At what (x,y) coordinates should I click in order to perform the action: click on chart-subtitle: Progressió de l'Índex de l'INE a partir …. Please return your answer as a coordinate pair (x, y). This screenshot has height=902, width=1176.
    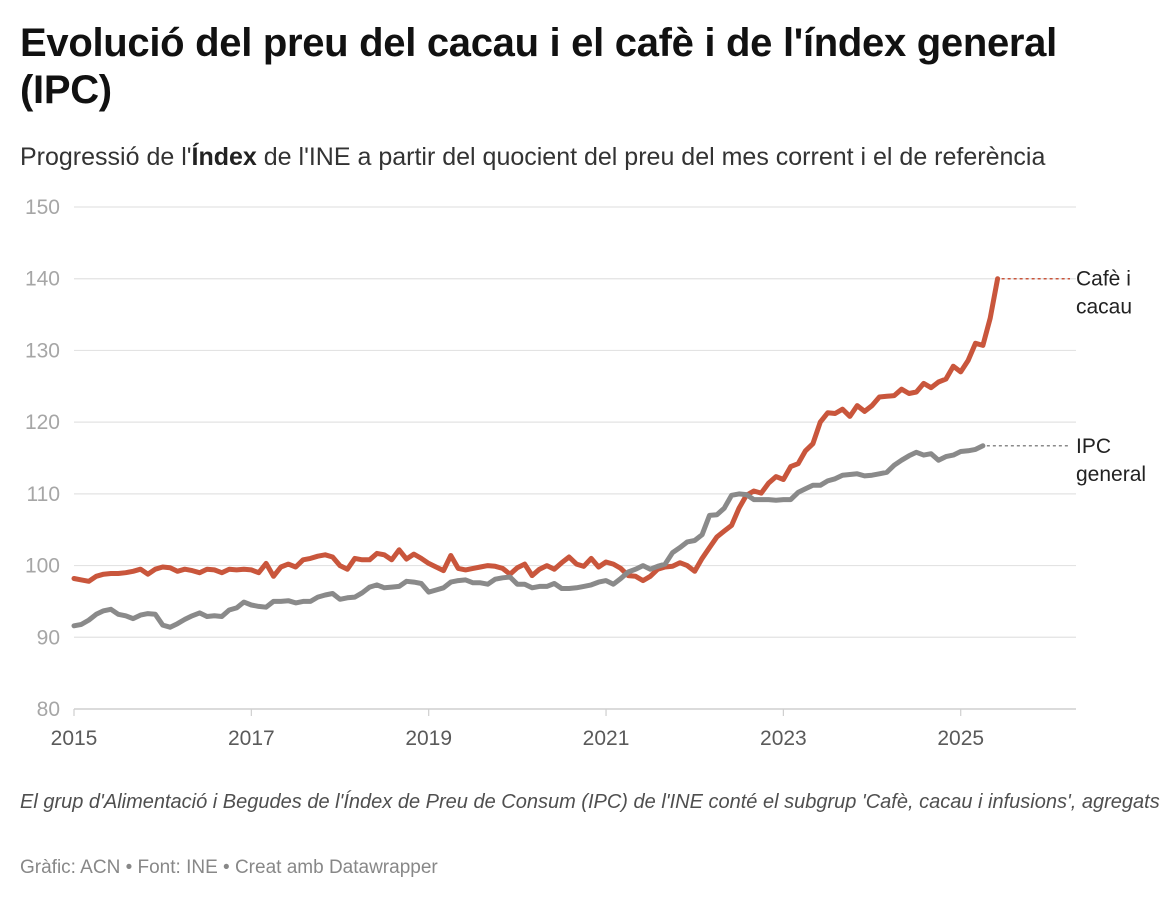
    Looking at the image, I should click on (595, 157).